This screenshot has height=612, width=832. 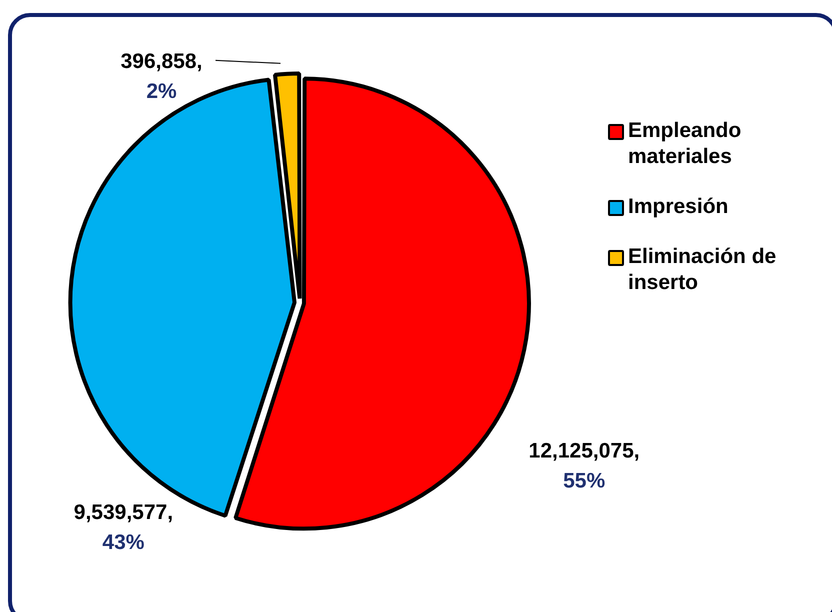 I want to click on data-label: 396,858, 2%, so click(x=161, y=77).